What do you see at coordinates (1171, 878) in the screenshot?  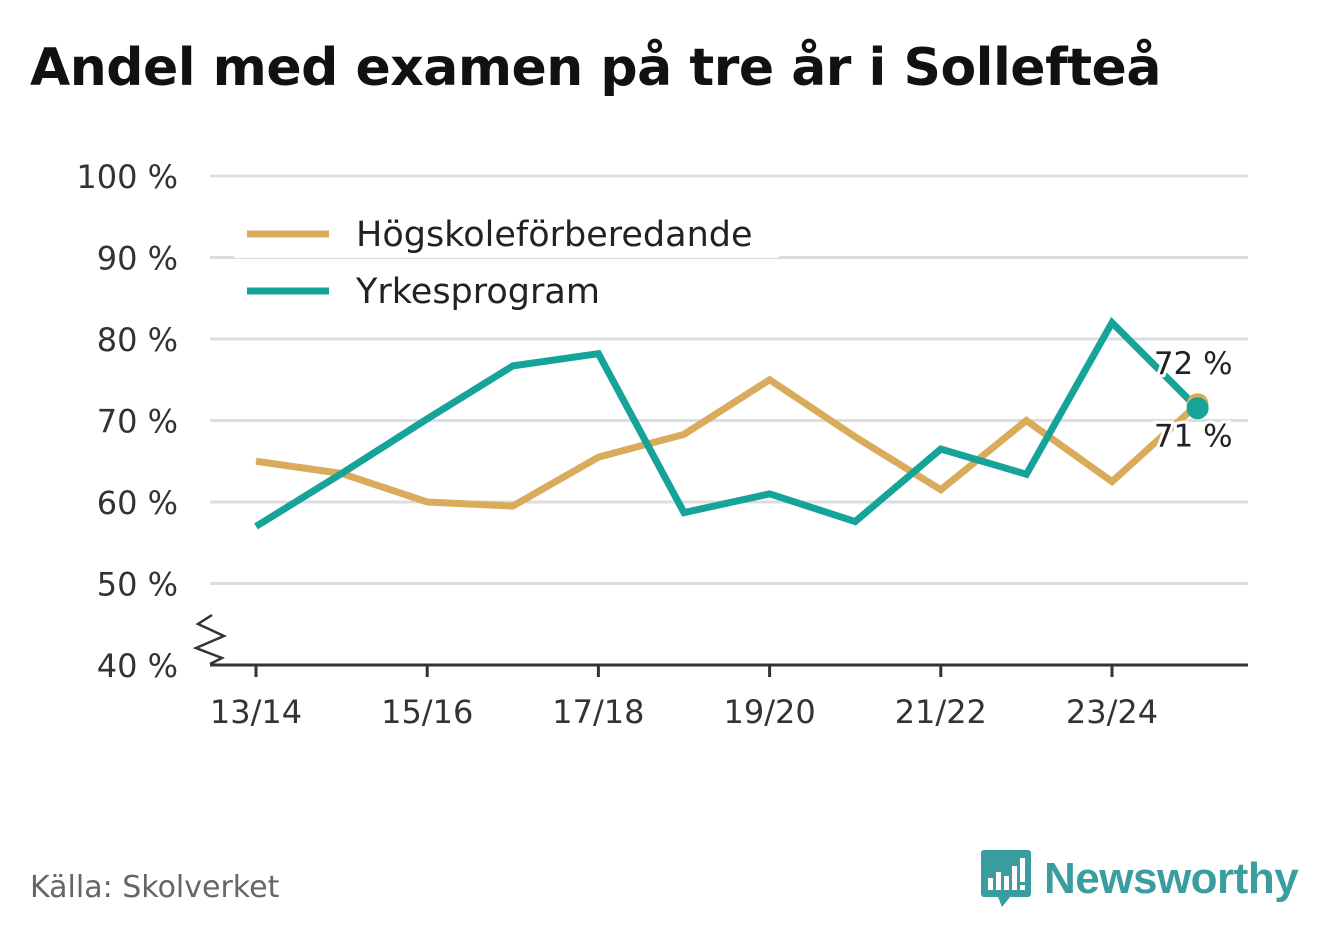 I see `brand-name: Newsworthy` at bounding box center [1171, 878].